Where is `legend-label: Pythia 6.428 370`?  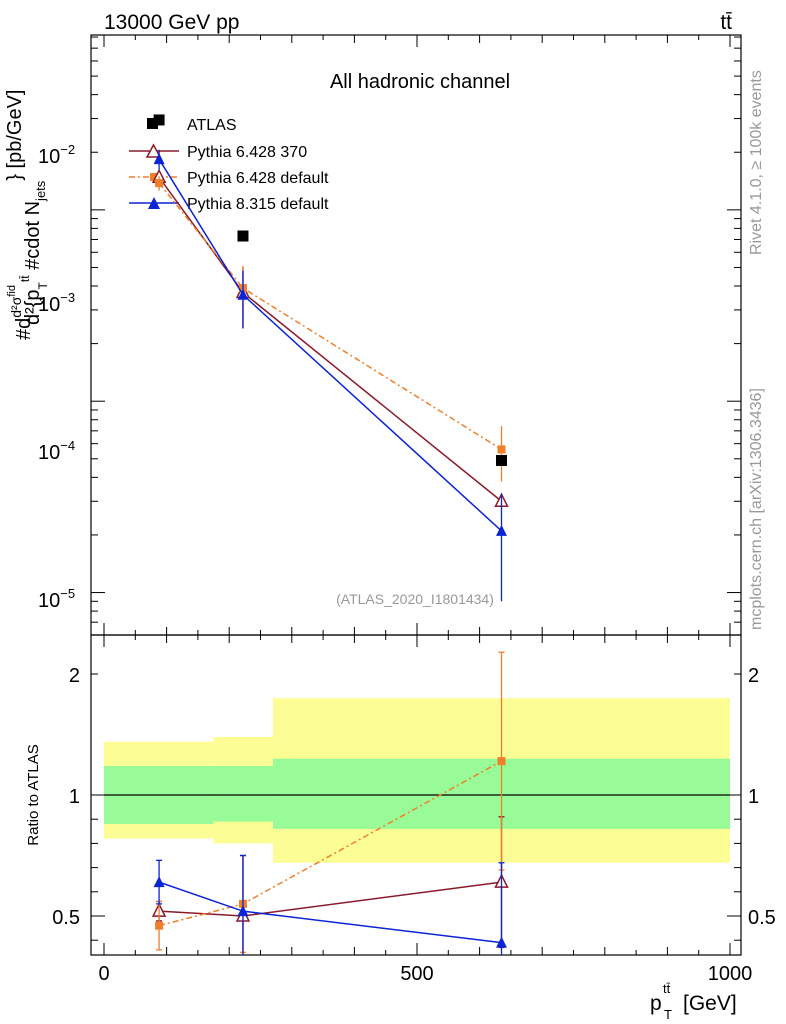
legend-label: Pythia 6.428 370 is located at coordinates (247, 152).